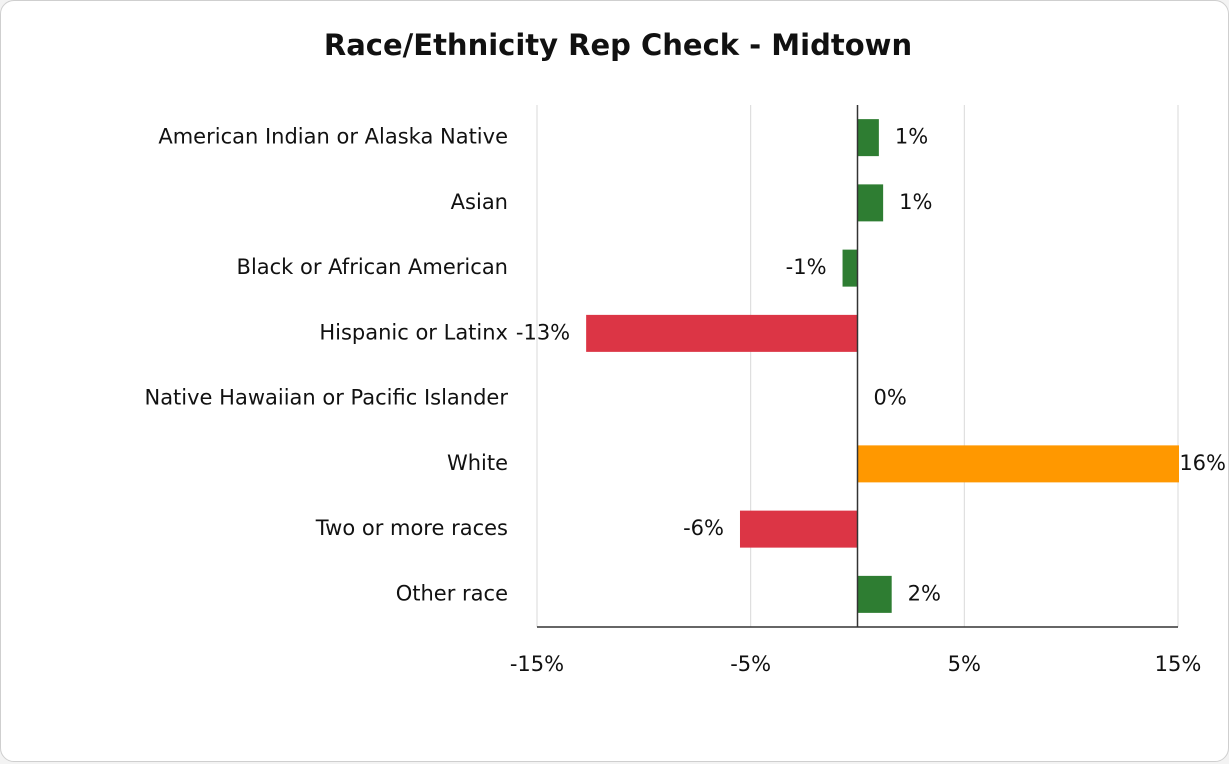 The width and height of the screenshot is (1229, 764). Describe the element at coordinates (326, 398) in the screenshot. I see `category-label: Native Hawaiian or Pacific Islander` at that location.